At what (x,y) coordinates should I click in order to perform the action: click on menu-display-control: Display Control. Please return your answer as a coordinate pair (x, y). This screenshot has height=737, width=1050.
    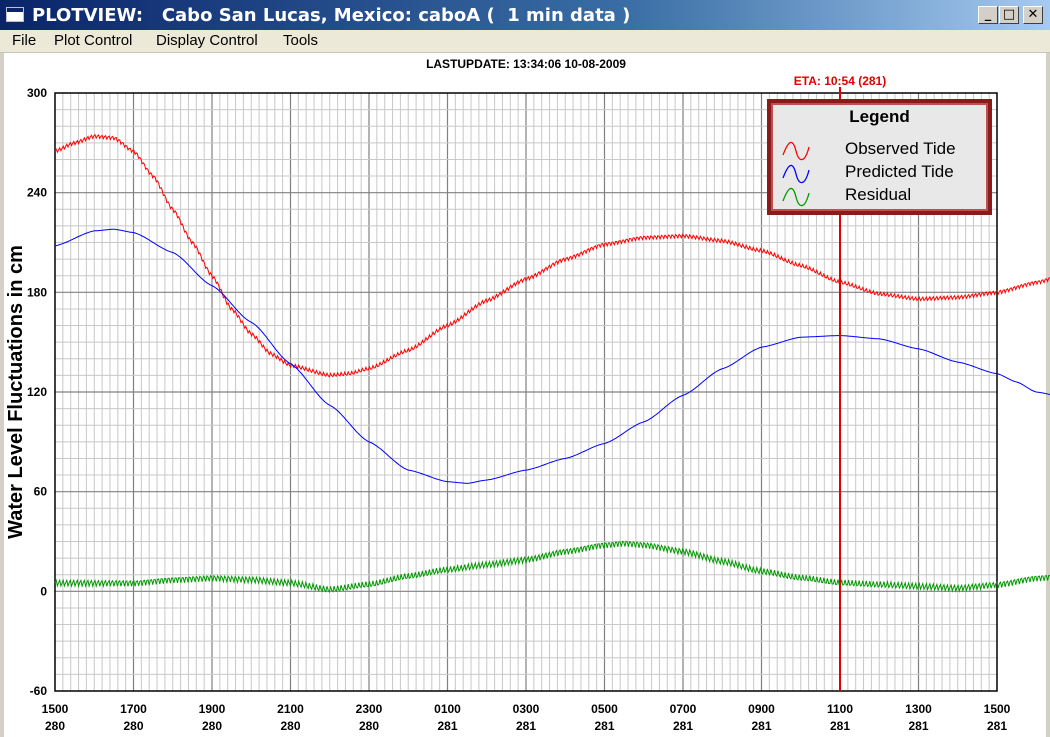
    Looking at the image, I should click on (207, 40).